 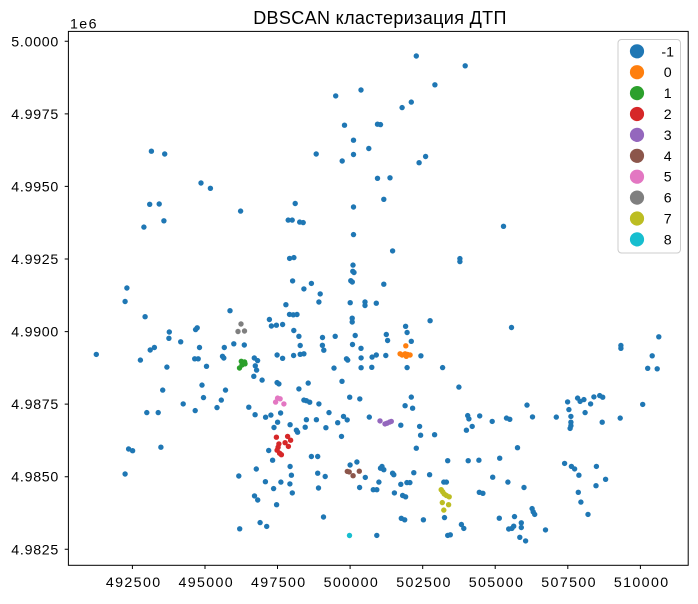 What do you see at coordinates (133, 583) in the screenshot?
I see `svg-text: 492500` at bounding box center [133, 583].